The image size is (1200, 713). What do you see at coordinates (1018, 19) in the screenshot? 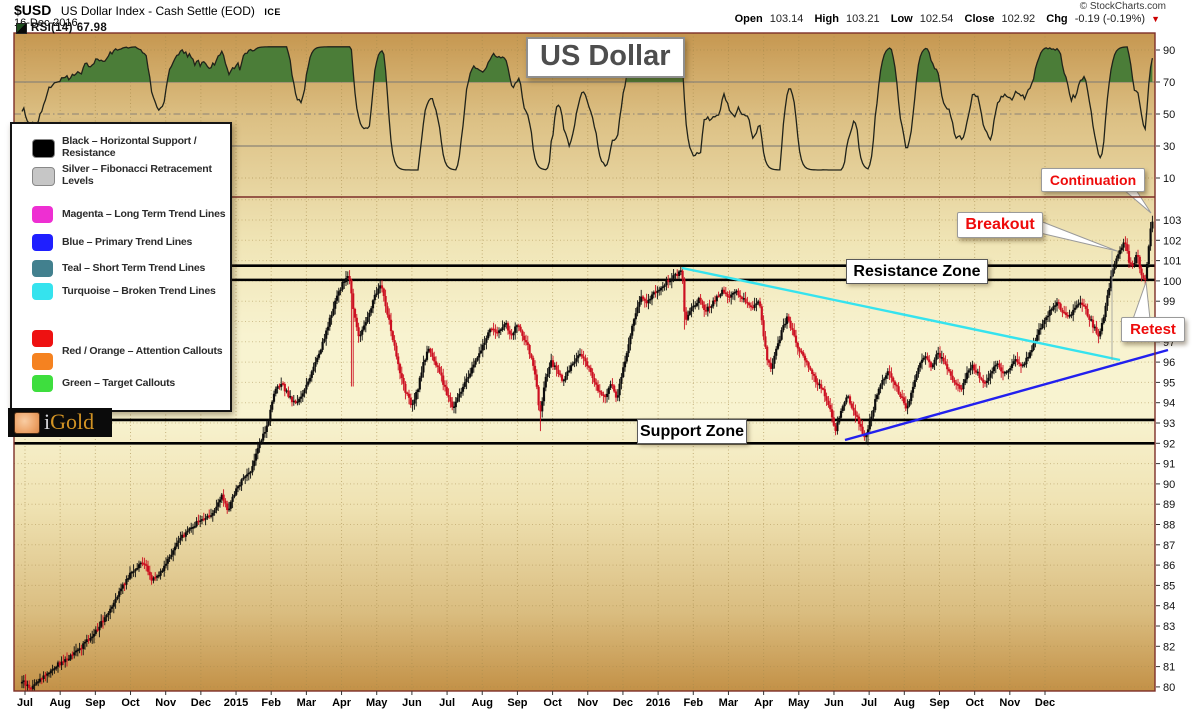
I see `close-value: 102.92` at bounding box center [1018, 19].